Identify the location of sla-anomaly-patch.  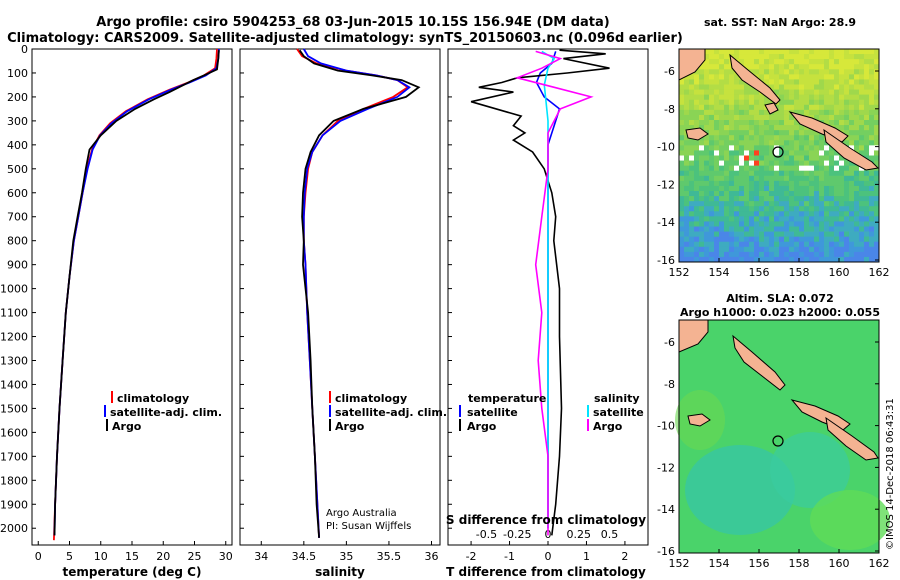
(850, 520).